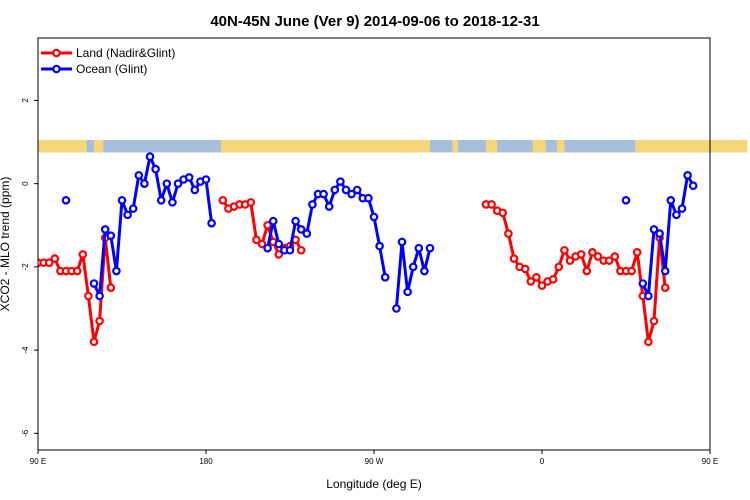 This screenshot has height=500, width=750. I want to click on y-tick-label: 2, so click(25, 100).